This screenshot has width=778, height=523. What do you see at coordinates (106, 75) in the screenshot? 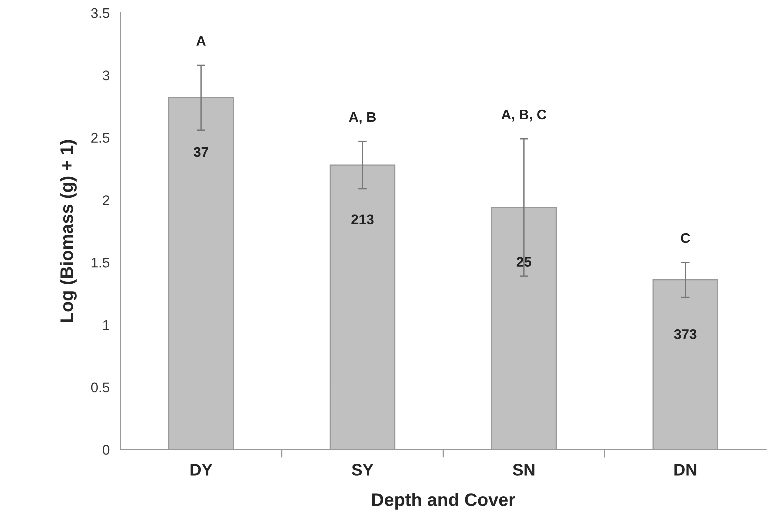
I see `y-tick-label: 3` at bounding box center [106, 75].